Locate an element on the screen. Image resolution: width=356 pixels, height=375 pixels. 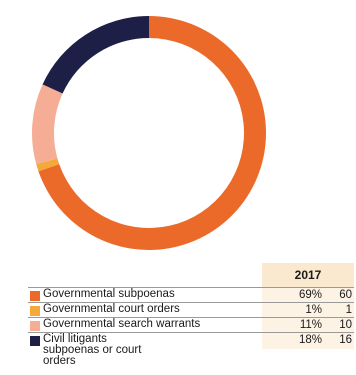
legend-label: Governmental subpoenas is located at coordinates (109, 294).